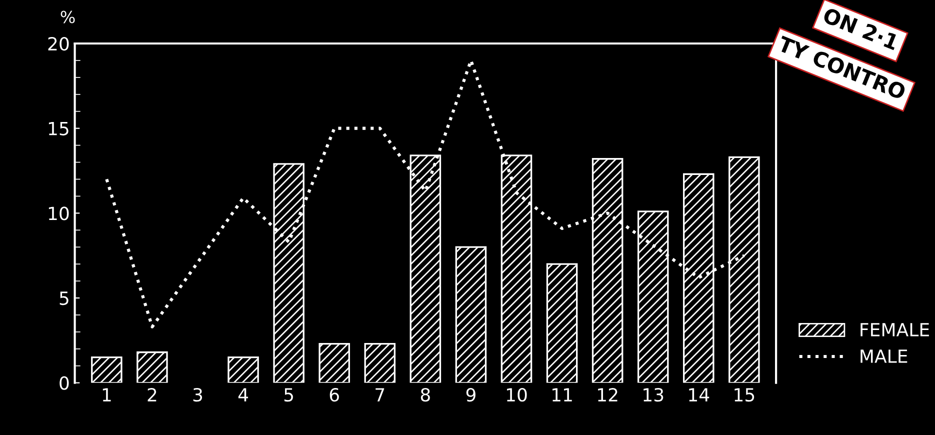 The image size is (935, 435). Describe the element at coordinates (894, 329) in the screenshot. I see `legend-label: FEMALE` at that location.